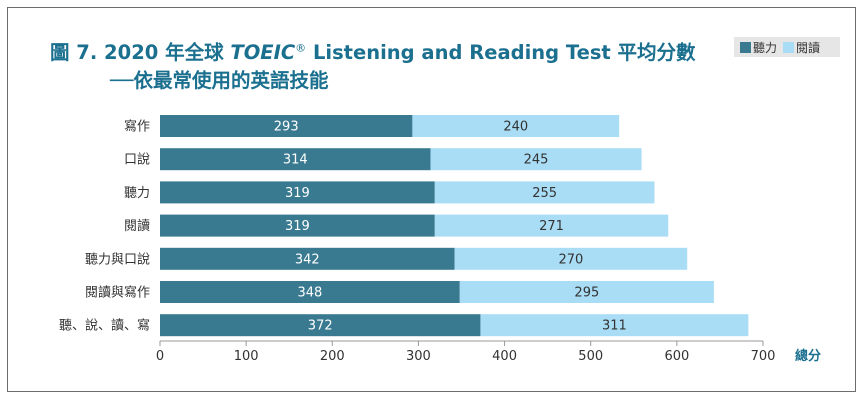 The image size is (865, 402). What do you see at coordinates (137, 127) in the screenshot?
I see `category-label: 寫作` at bounding box center [137, 127].